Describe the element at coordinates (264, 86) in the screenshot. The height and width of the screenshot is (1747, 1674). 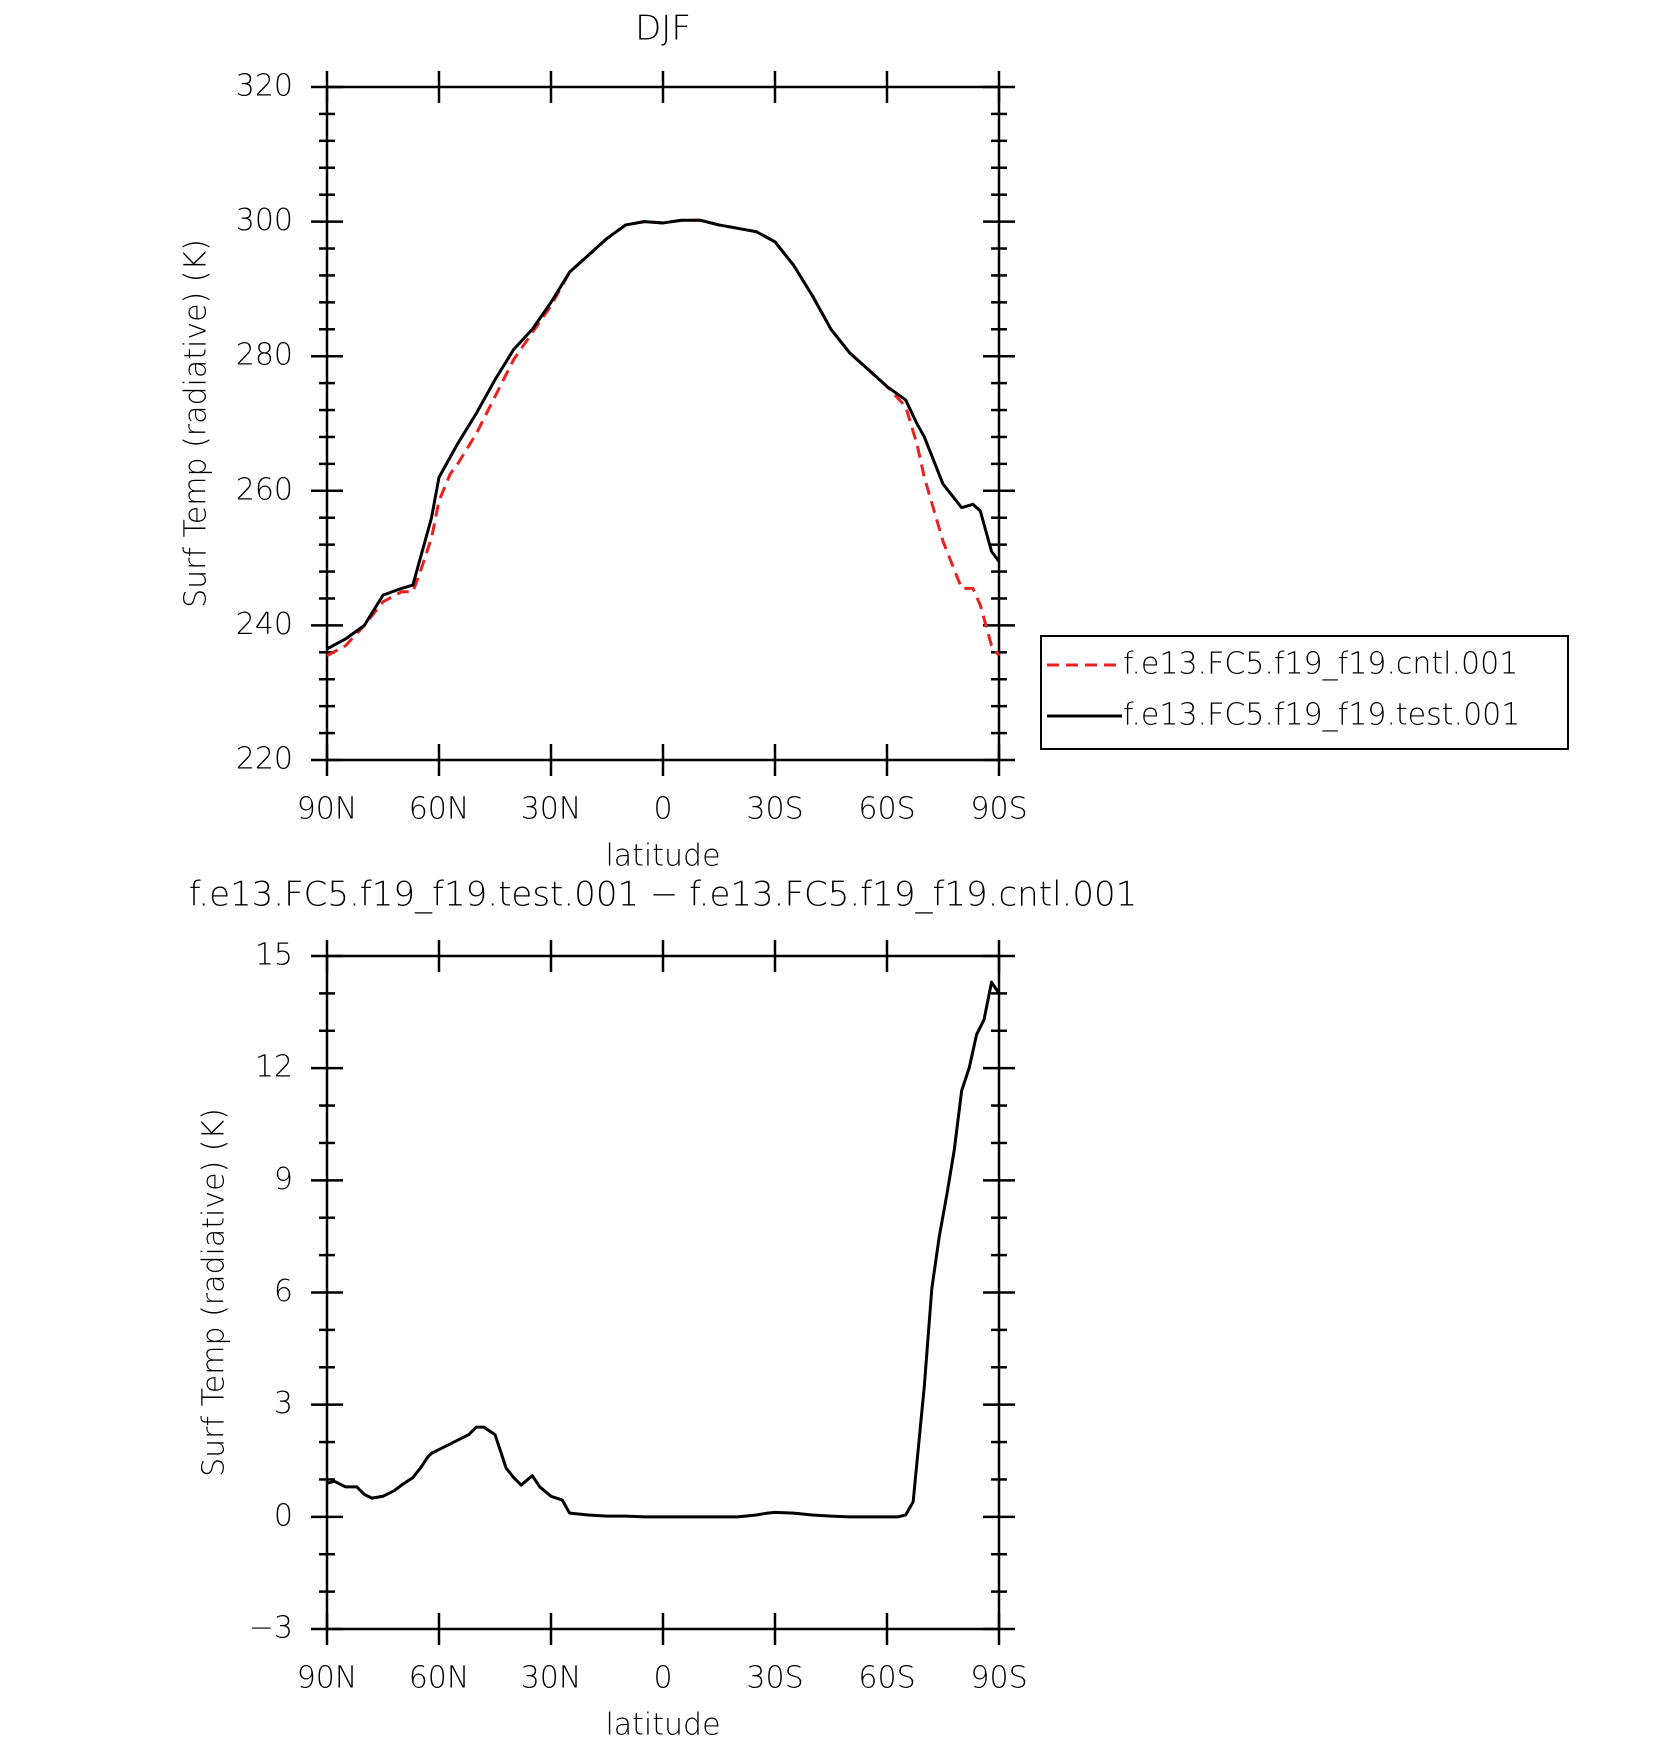
I see `y-tick-label: 320` at that location.